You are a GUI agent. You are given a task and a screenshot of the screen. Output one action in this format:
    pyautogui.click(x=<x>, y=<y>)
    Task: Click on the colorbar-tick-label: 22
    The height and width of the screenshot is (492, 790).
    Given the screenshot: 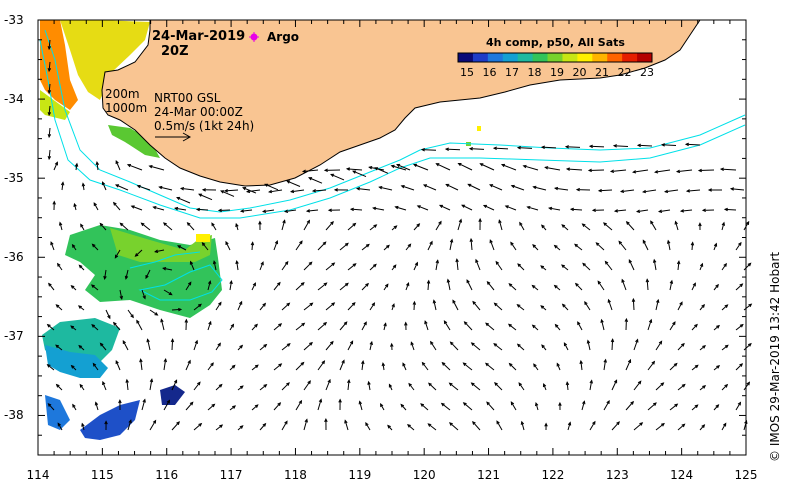 What is the action you would take?
    pyautogui.click(x=624, y=72)
    